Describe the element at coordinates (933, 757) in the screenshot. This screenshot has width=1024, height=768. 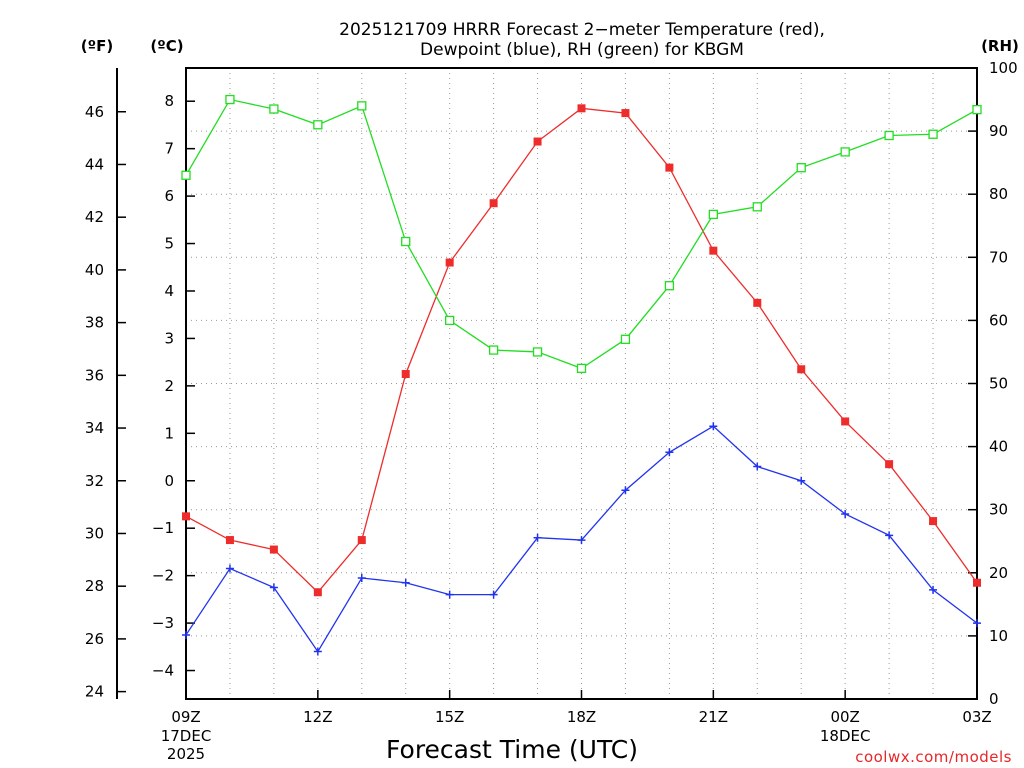
I see `source-credit: coolwx.com/models` at that location.